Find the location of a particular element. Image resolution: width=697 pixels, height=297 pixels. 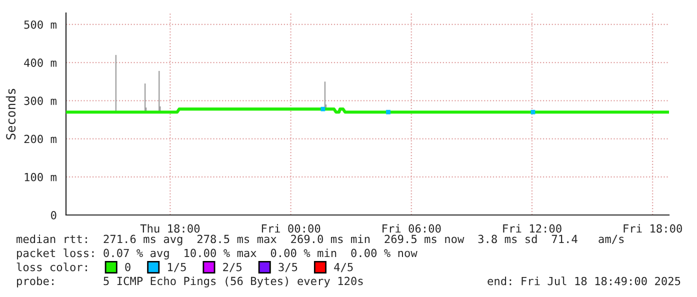

text: end: Fri Jul 18 18:49:00 2025 is located at coordinates (584, 281).